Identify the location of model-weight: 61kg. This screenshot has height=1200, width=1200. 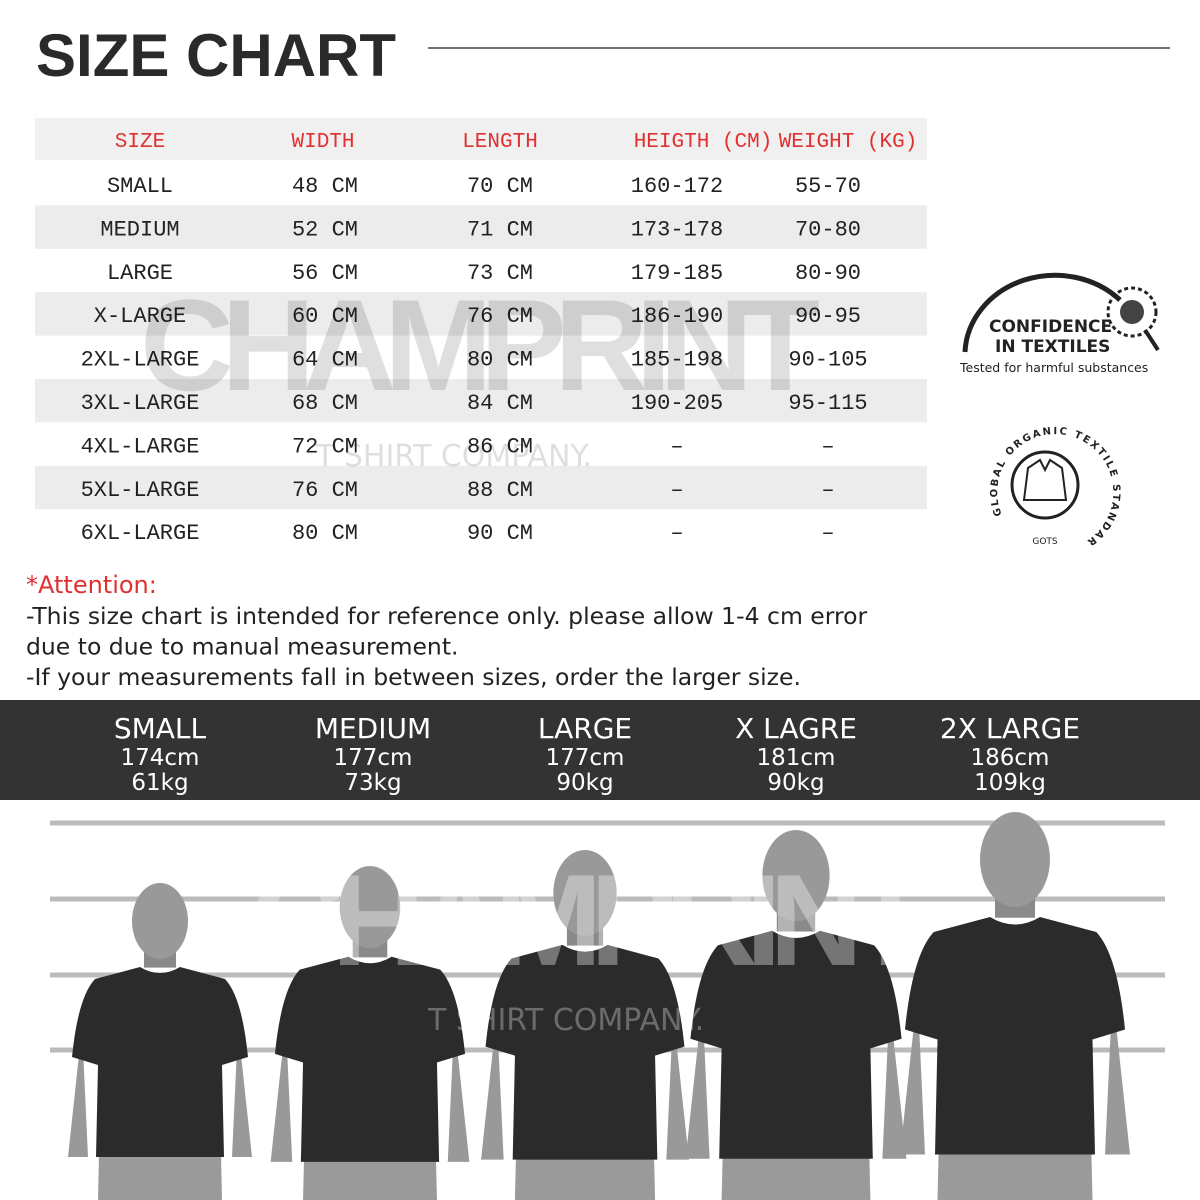
(159, 783).